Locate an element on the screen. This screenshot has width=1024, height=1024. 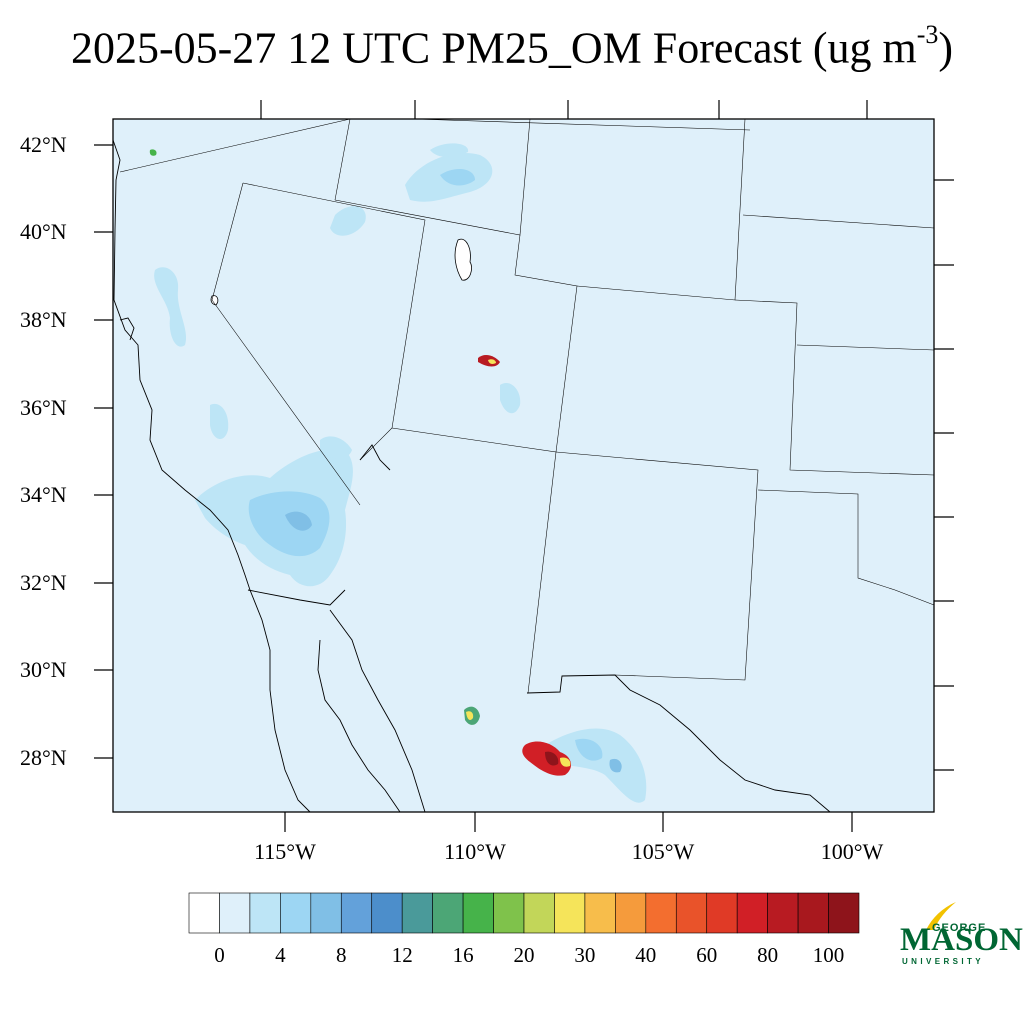
logo-george-text: GEORGE is located at coordinates (959, 928).